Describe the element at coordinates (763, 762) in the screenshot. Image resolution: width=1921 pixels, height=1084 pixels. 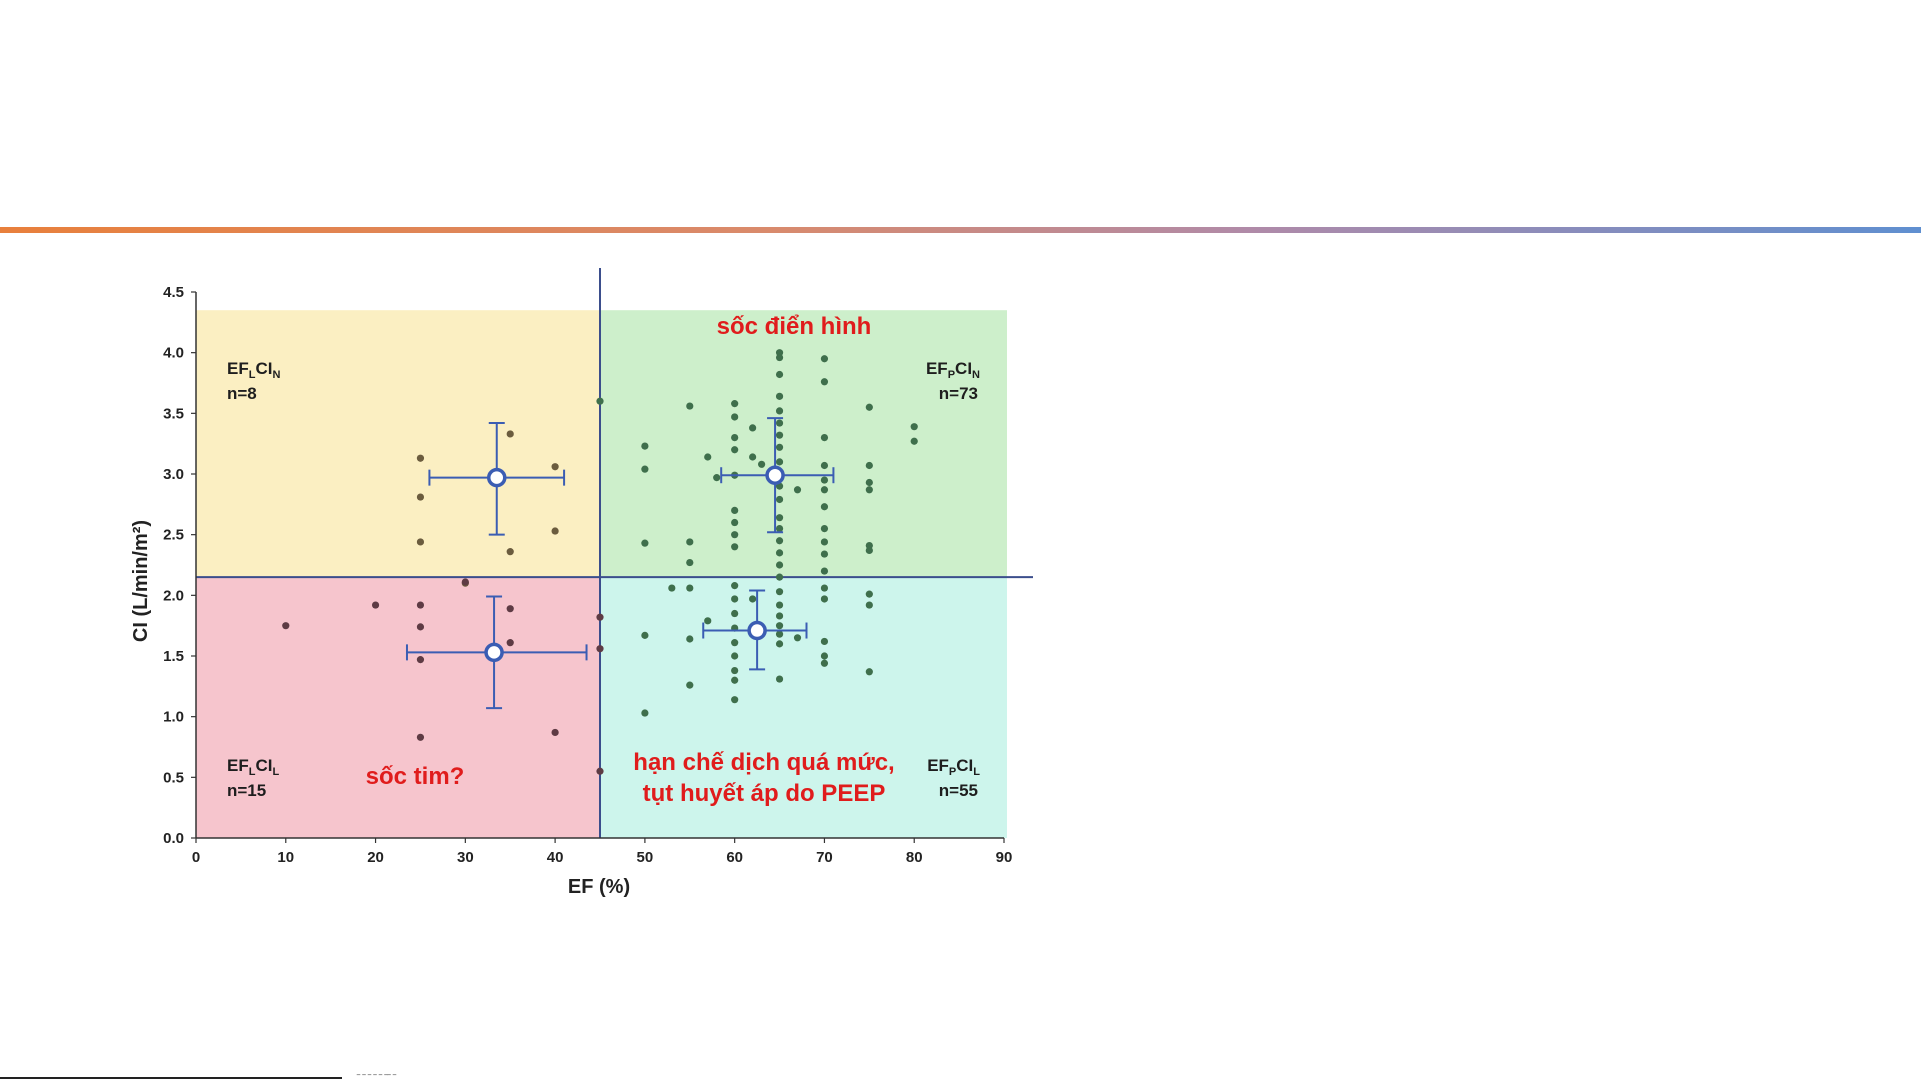
I see `annotation-fluid-restriction: hạn chế dịch quá mức,` at that location.